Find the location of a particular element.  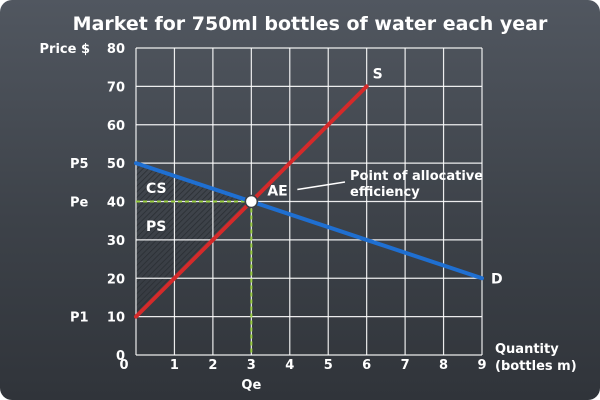

supply-label: S is located at coordinates (378, 74).